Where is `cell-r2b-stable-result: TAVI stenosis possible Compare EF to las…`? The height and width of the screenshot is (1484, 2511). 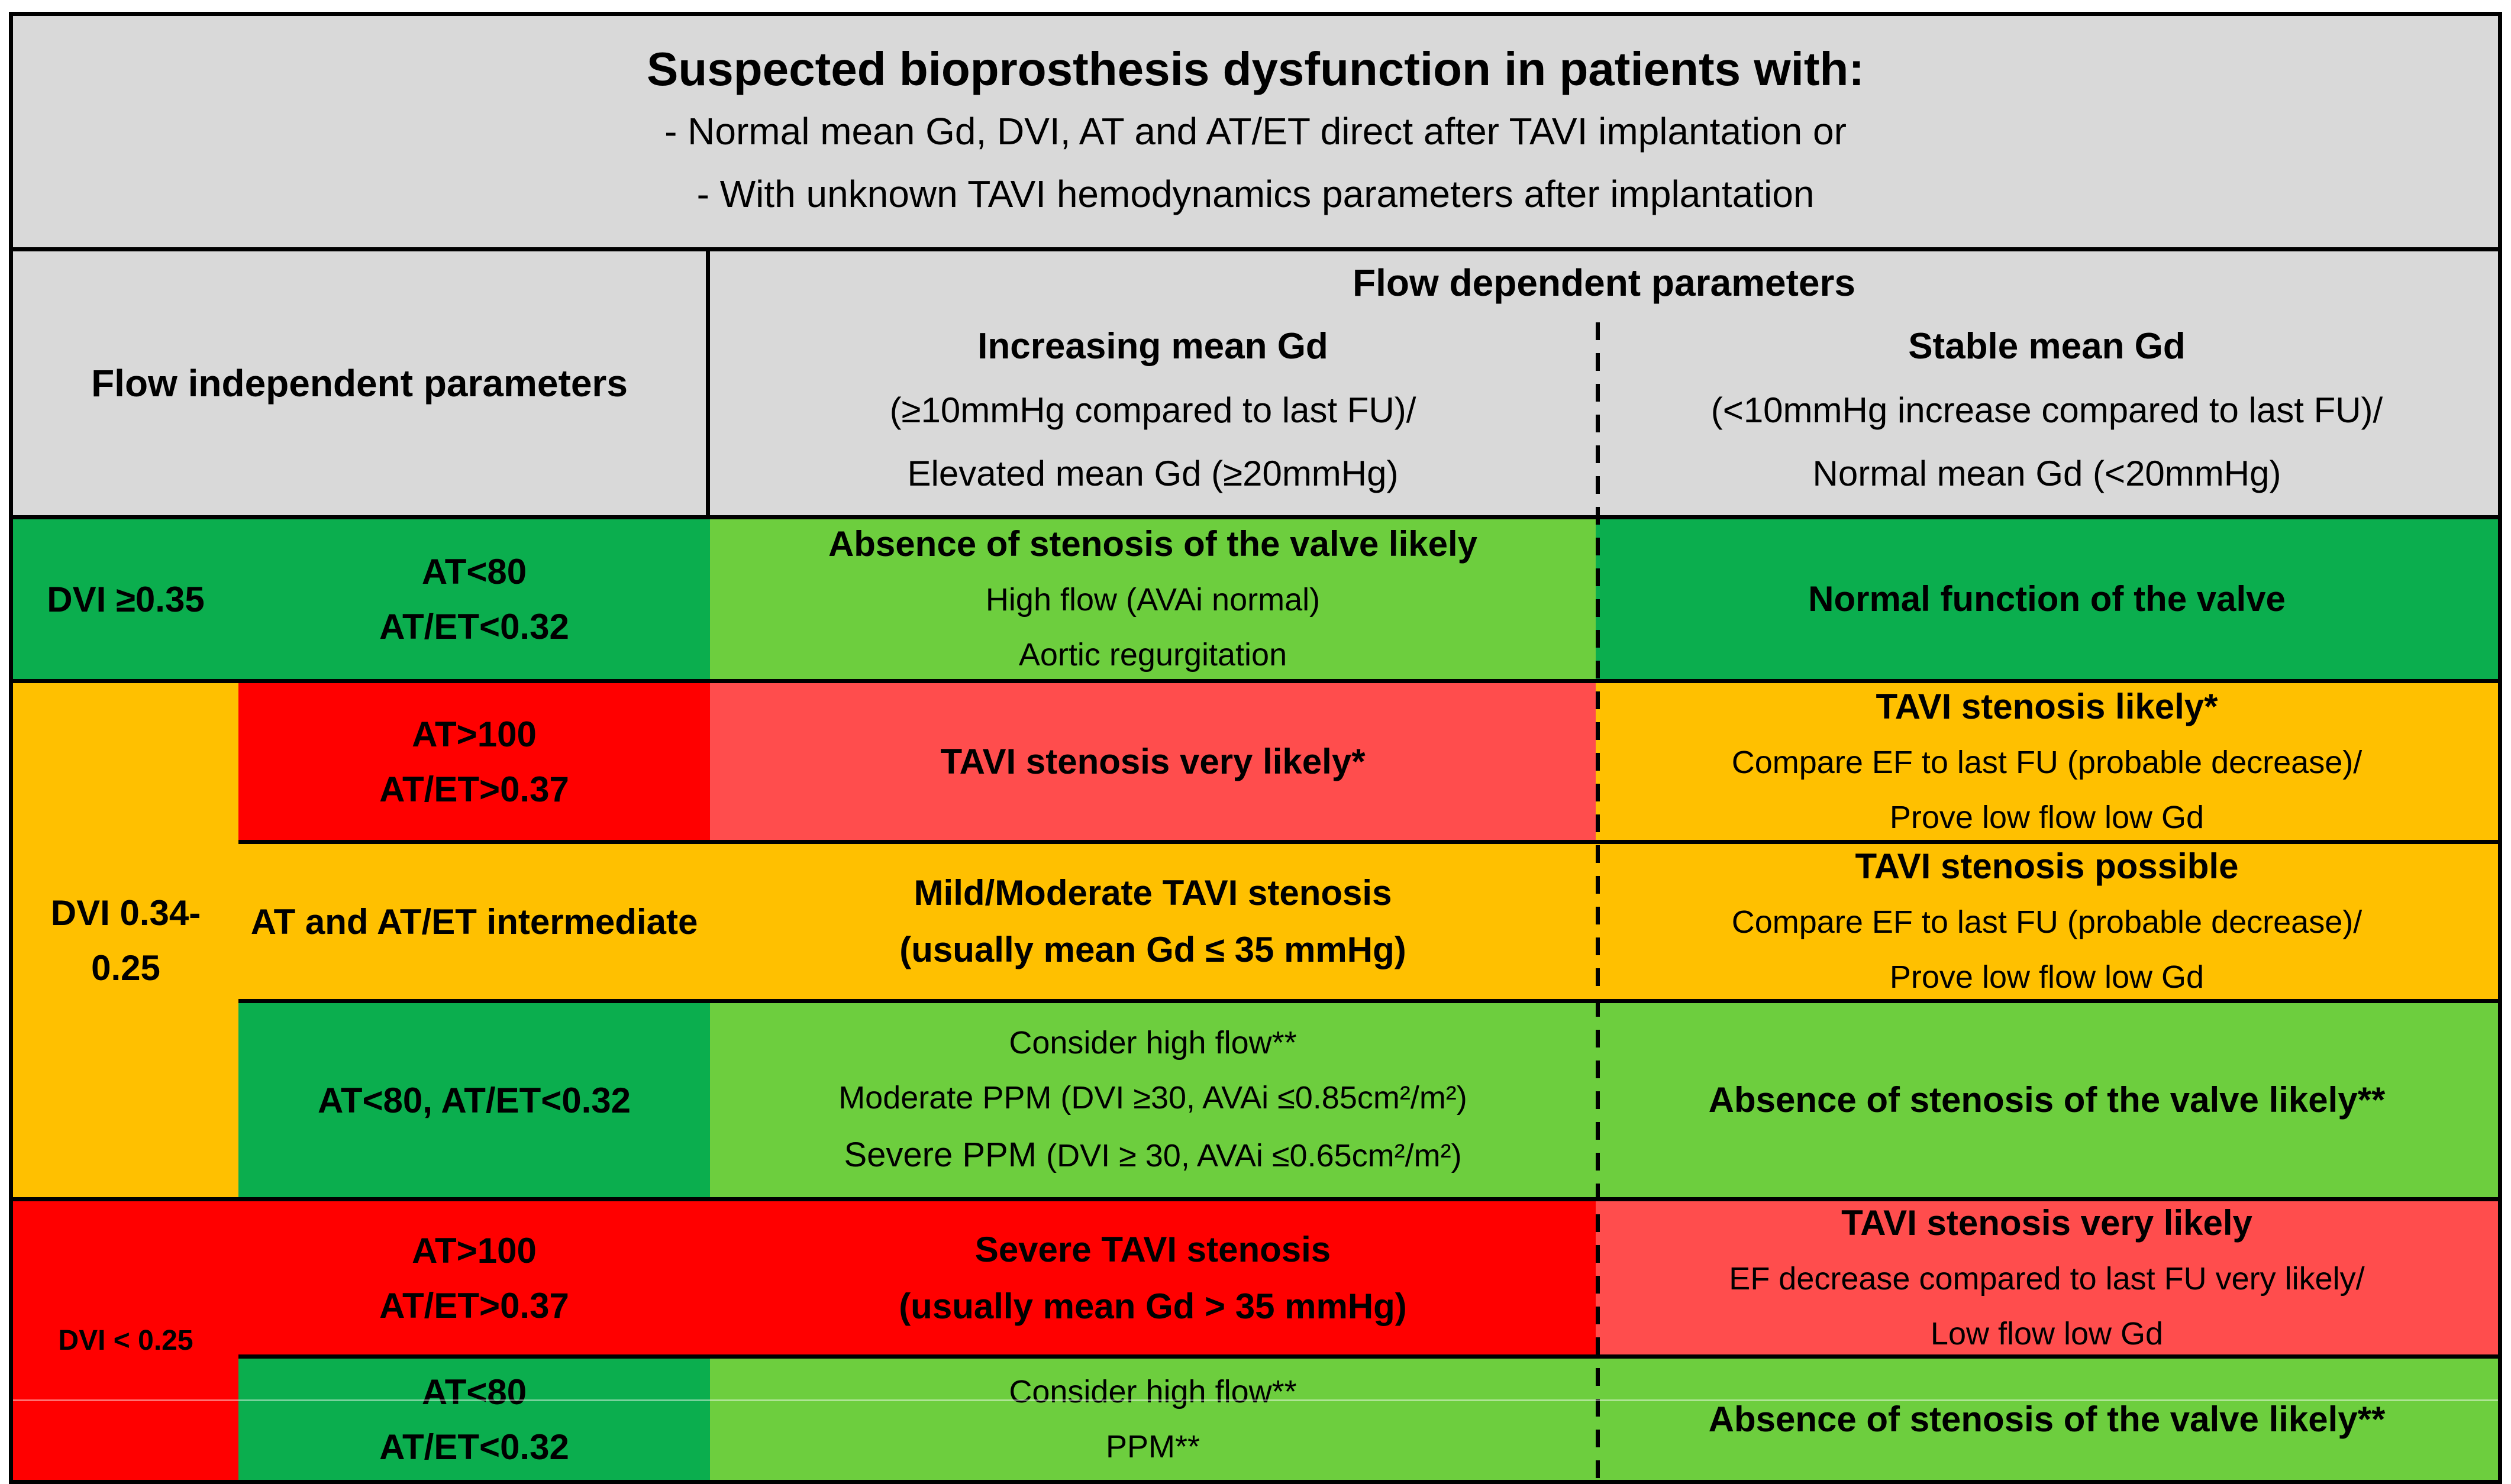
cell-r2b-stable-result: TAVI stenosis possible Compare EF to las… is located at coordinates (2047, 923).